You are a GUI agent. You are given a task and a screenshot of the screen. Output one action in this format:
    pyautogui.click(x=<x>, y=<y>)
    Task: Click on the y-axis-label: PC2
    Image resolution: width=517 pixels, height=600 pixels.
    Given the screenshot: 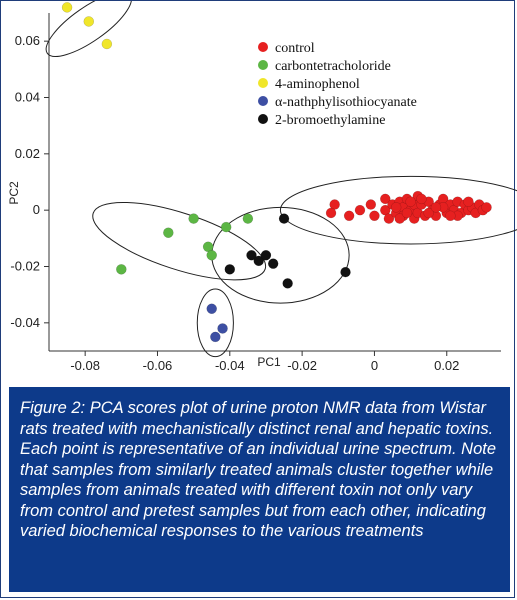 What is the action you would take?
    pyautogui.click(x=14, y=193)
    